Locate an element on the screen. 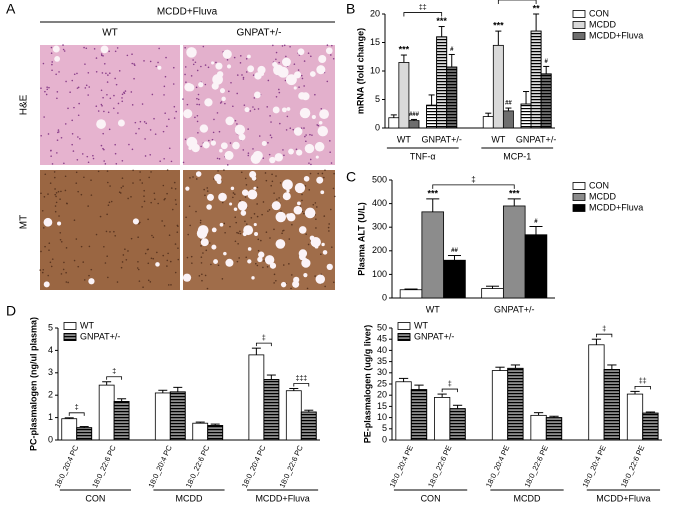 Image resolution: width=680 pixels, height=519 pixels. y-tick-label: 35 is located at coordinates (382, 361).